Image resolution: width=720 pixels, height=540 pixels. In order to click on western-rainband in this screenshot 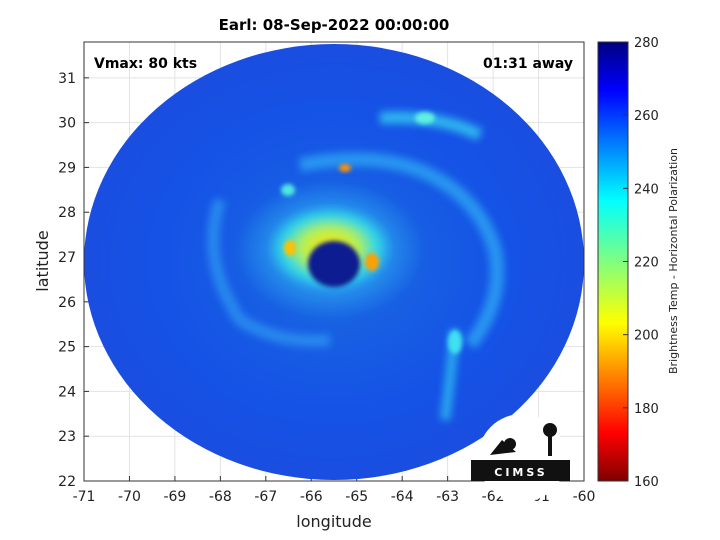, I will do `click(269, 272)`.